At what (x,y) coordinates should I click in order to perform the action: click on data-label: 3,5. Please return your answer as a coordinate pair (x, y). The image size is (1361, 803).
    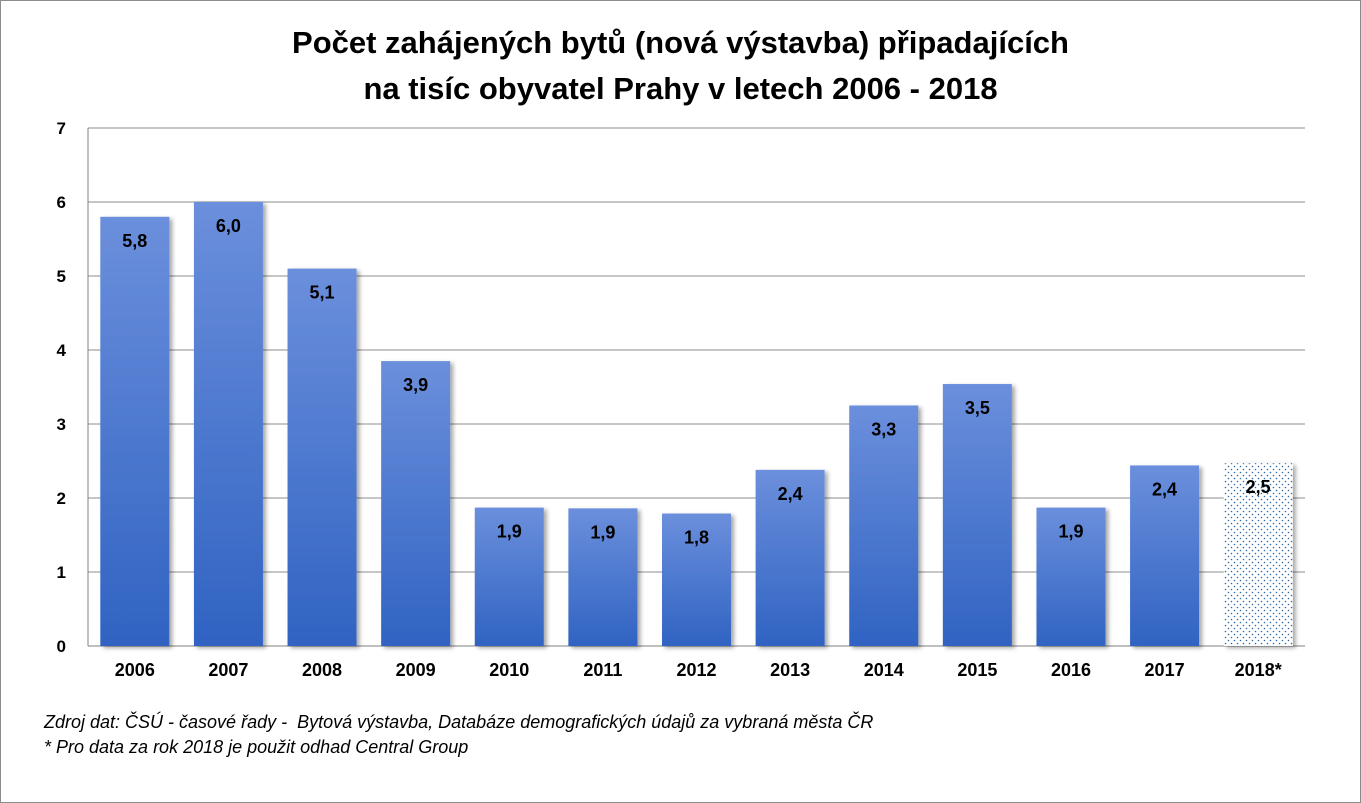
    Looking at the image, I should click on (977, 408).